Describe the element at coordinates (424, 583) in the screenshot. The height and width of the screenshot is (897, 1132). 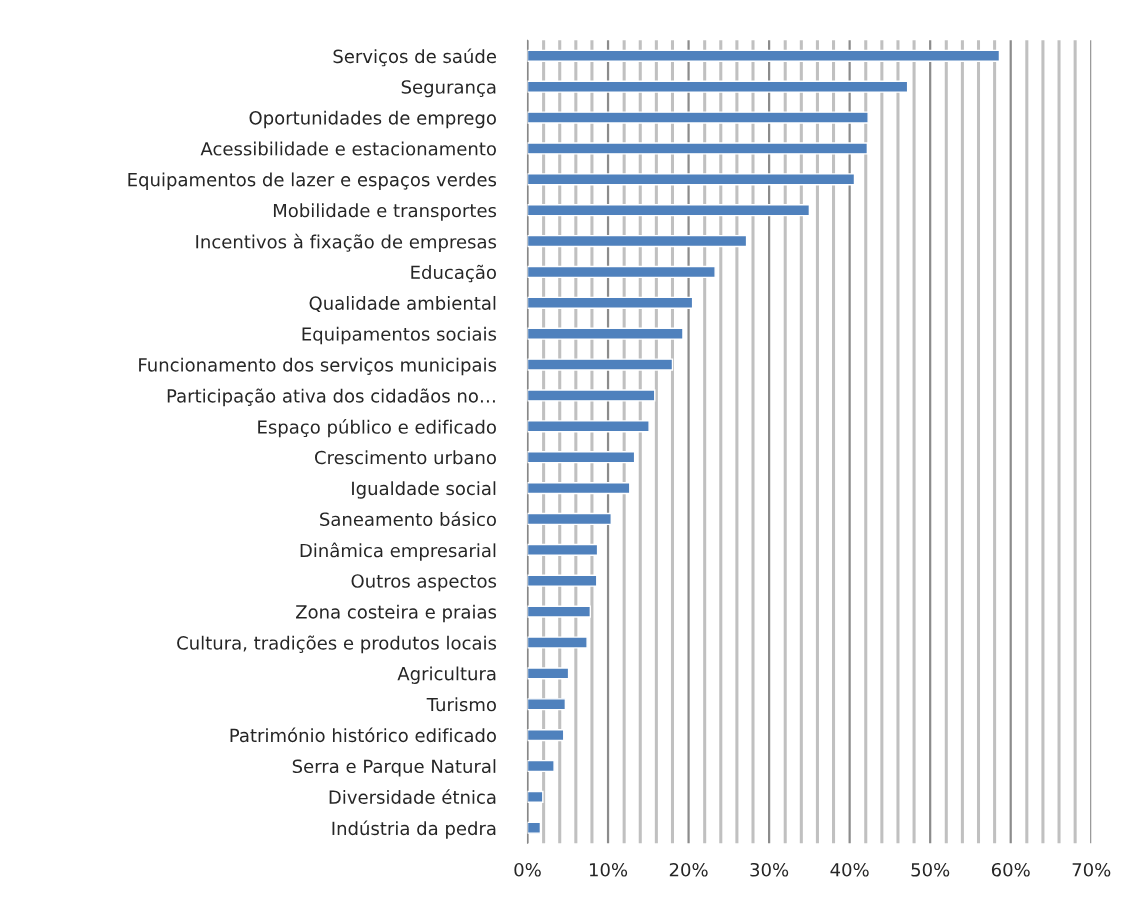
I see `y-tick-label: Outros aspectos` at that location.